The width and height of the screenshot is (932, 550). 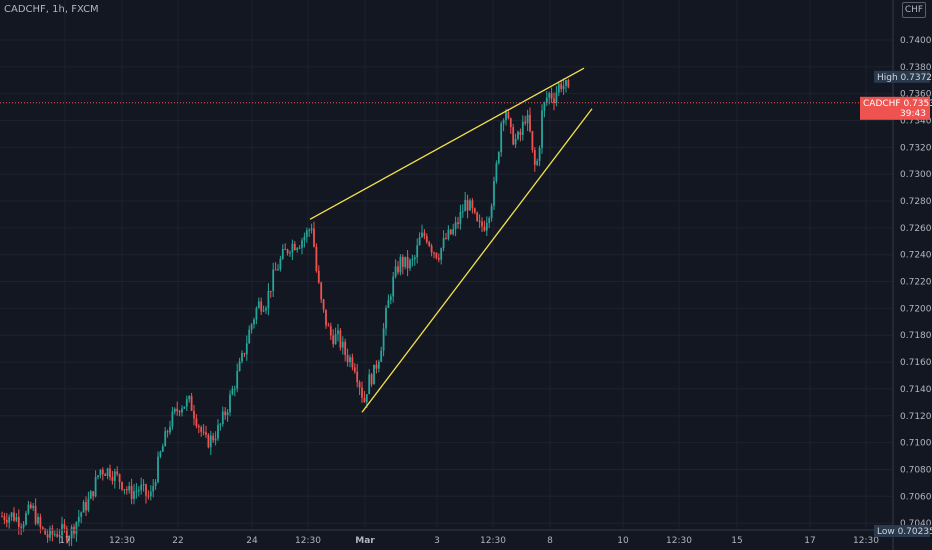 What do you see at coordinates (914, 10) in the screenshot?
I see `currency-button: CHF` at bounding box center [914, 10].